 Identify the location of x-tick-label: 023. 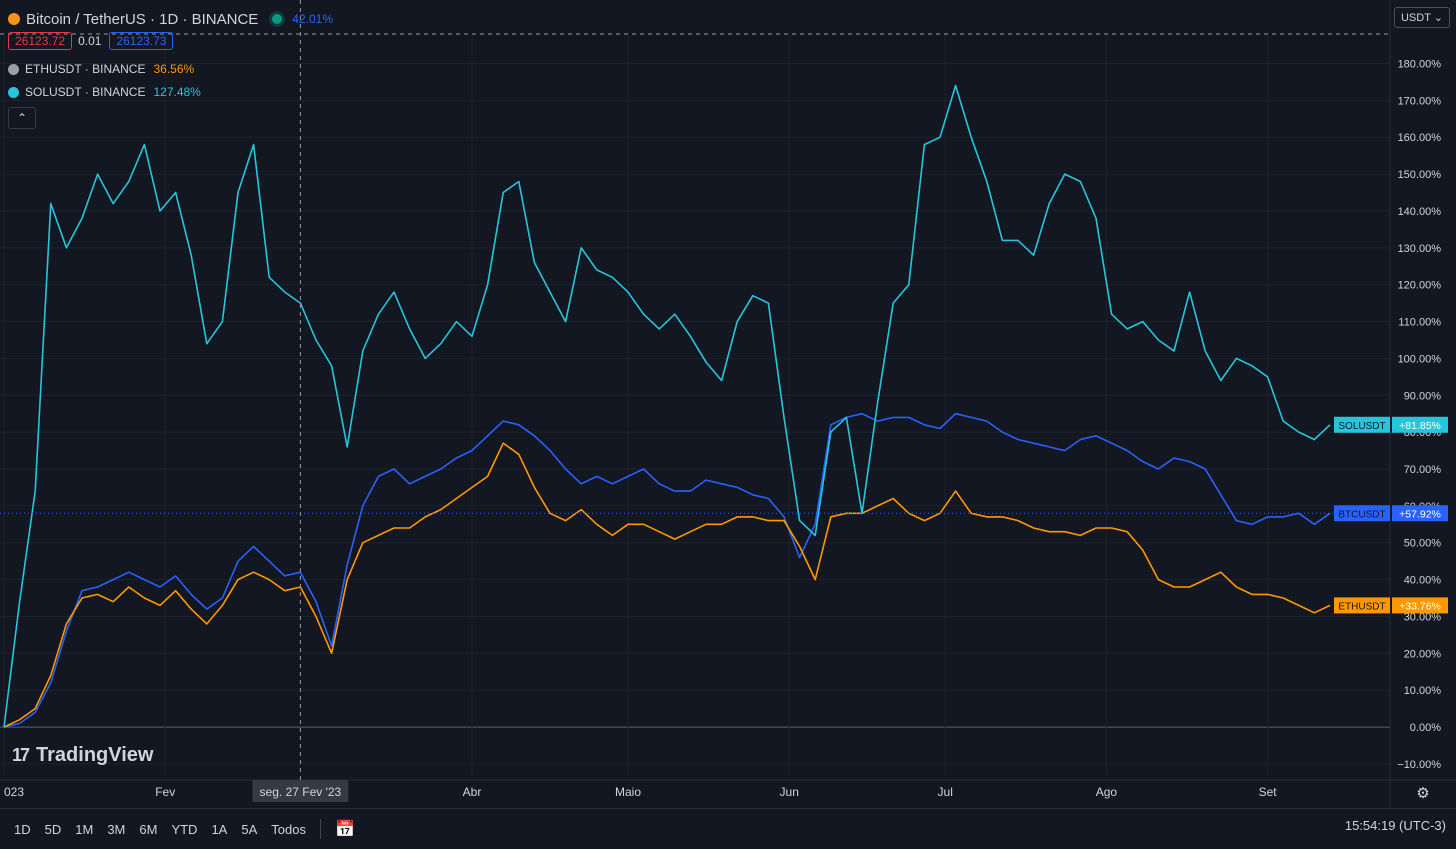
(14, 792).